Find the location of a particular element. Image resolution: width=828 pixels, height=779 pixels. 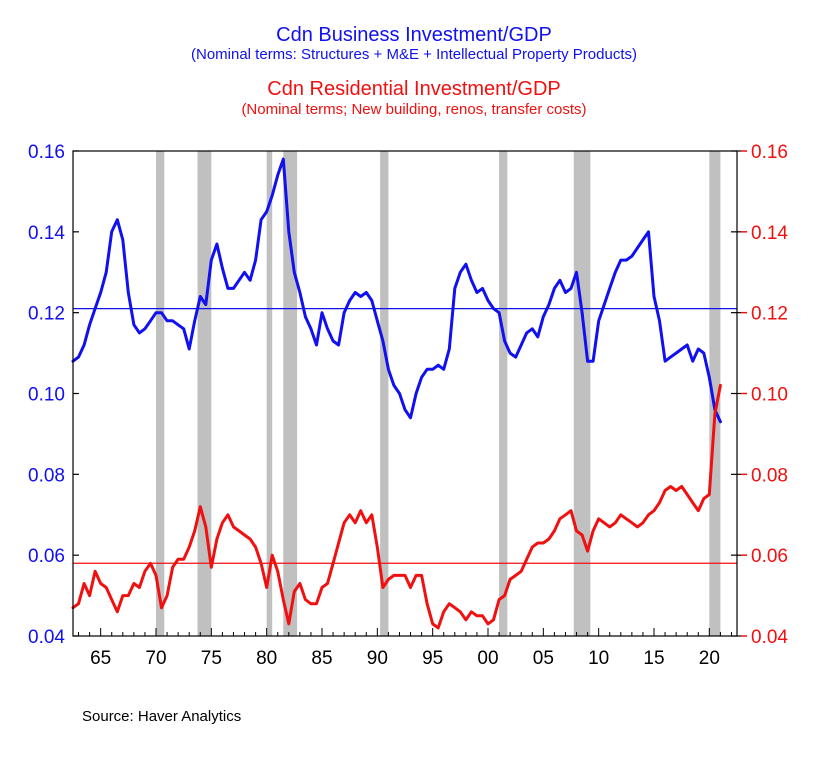

left-y-tick-label: 0.14 is located at coordinates (46, 233).